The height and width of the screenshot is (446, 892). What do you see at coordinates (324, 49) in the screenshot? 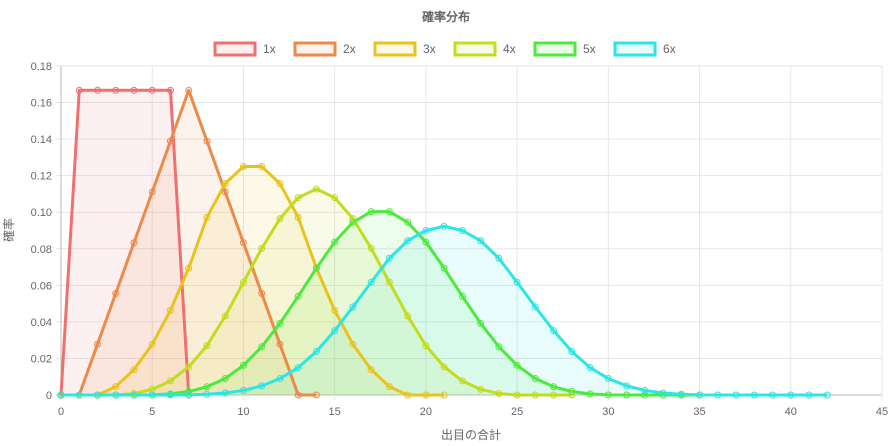
I see `legend-item-2x: 2x` at bounding box center [324, 49].